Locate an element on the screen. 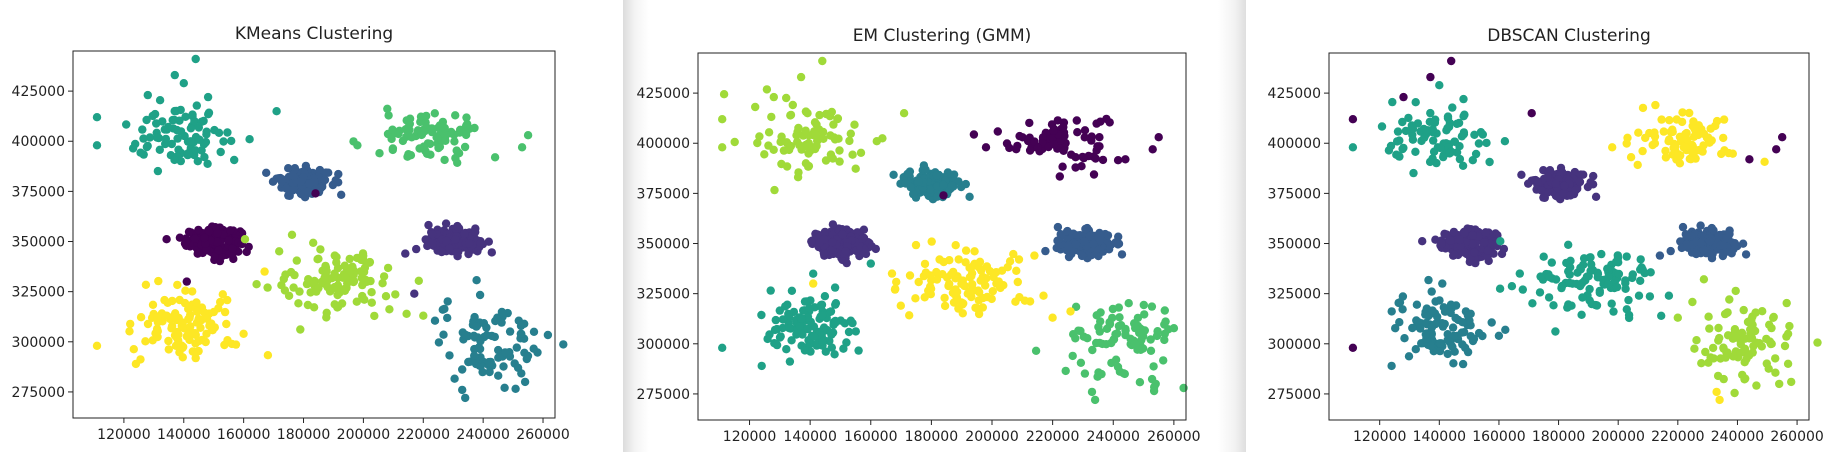 The width and height of the screenshot is (1833, 452). x-tick-label: 160000 is located at coordinates (243, 435).